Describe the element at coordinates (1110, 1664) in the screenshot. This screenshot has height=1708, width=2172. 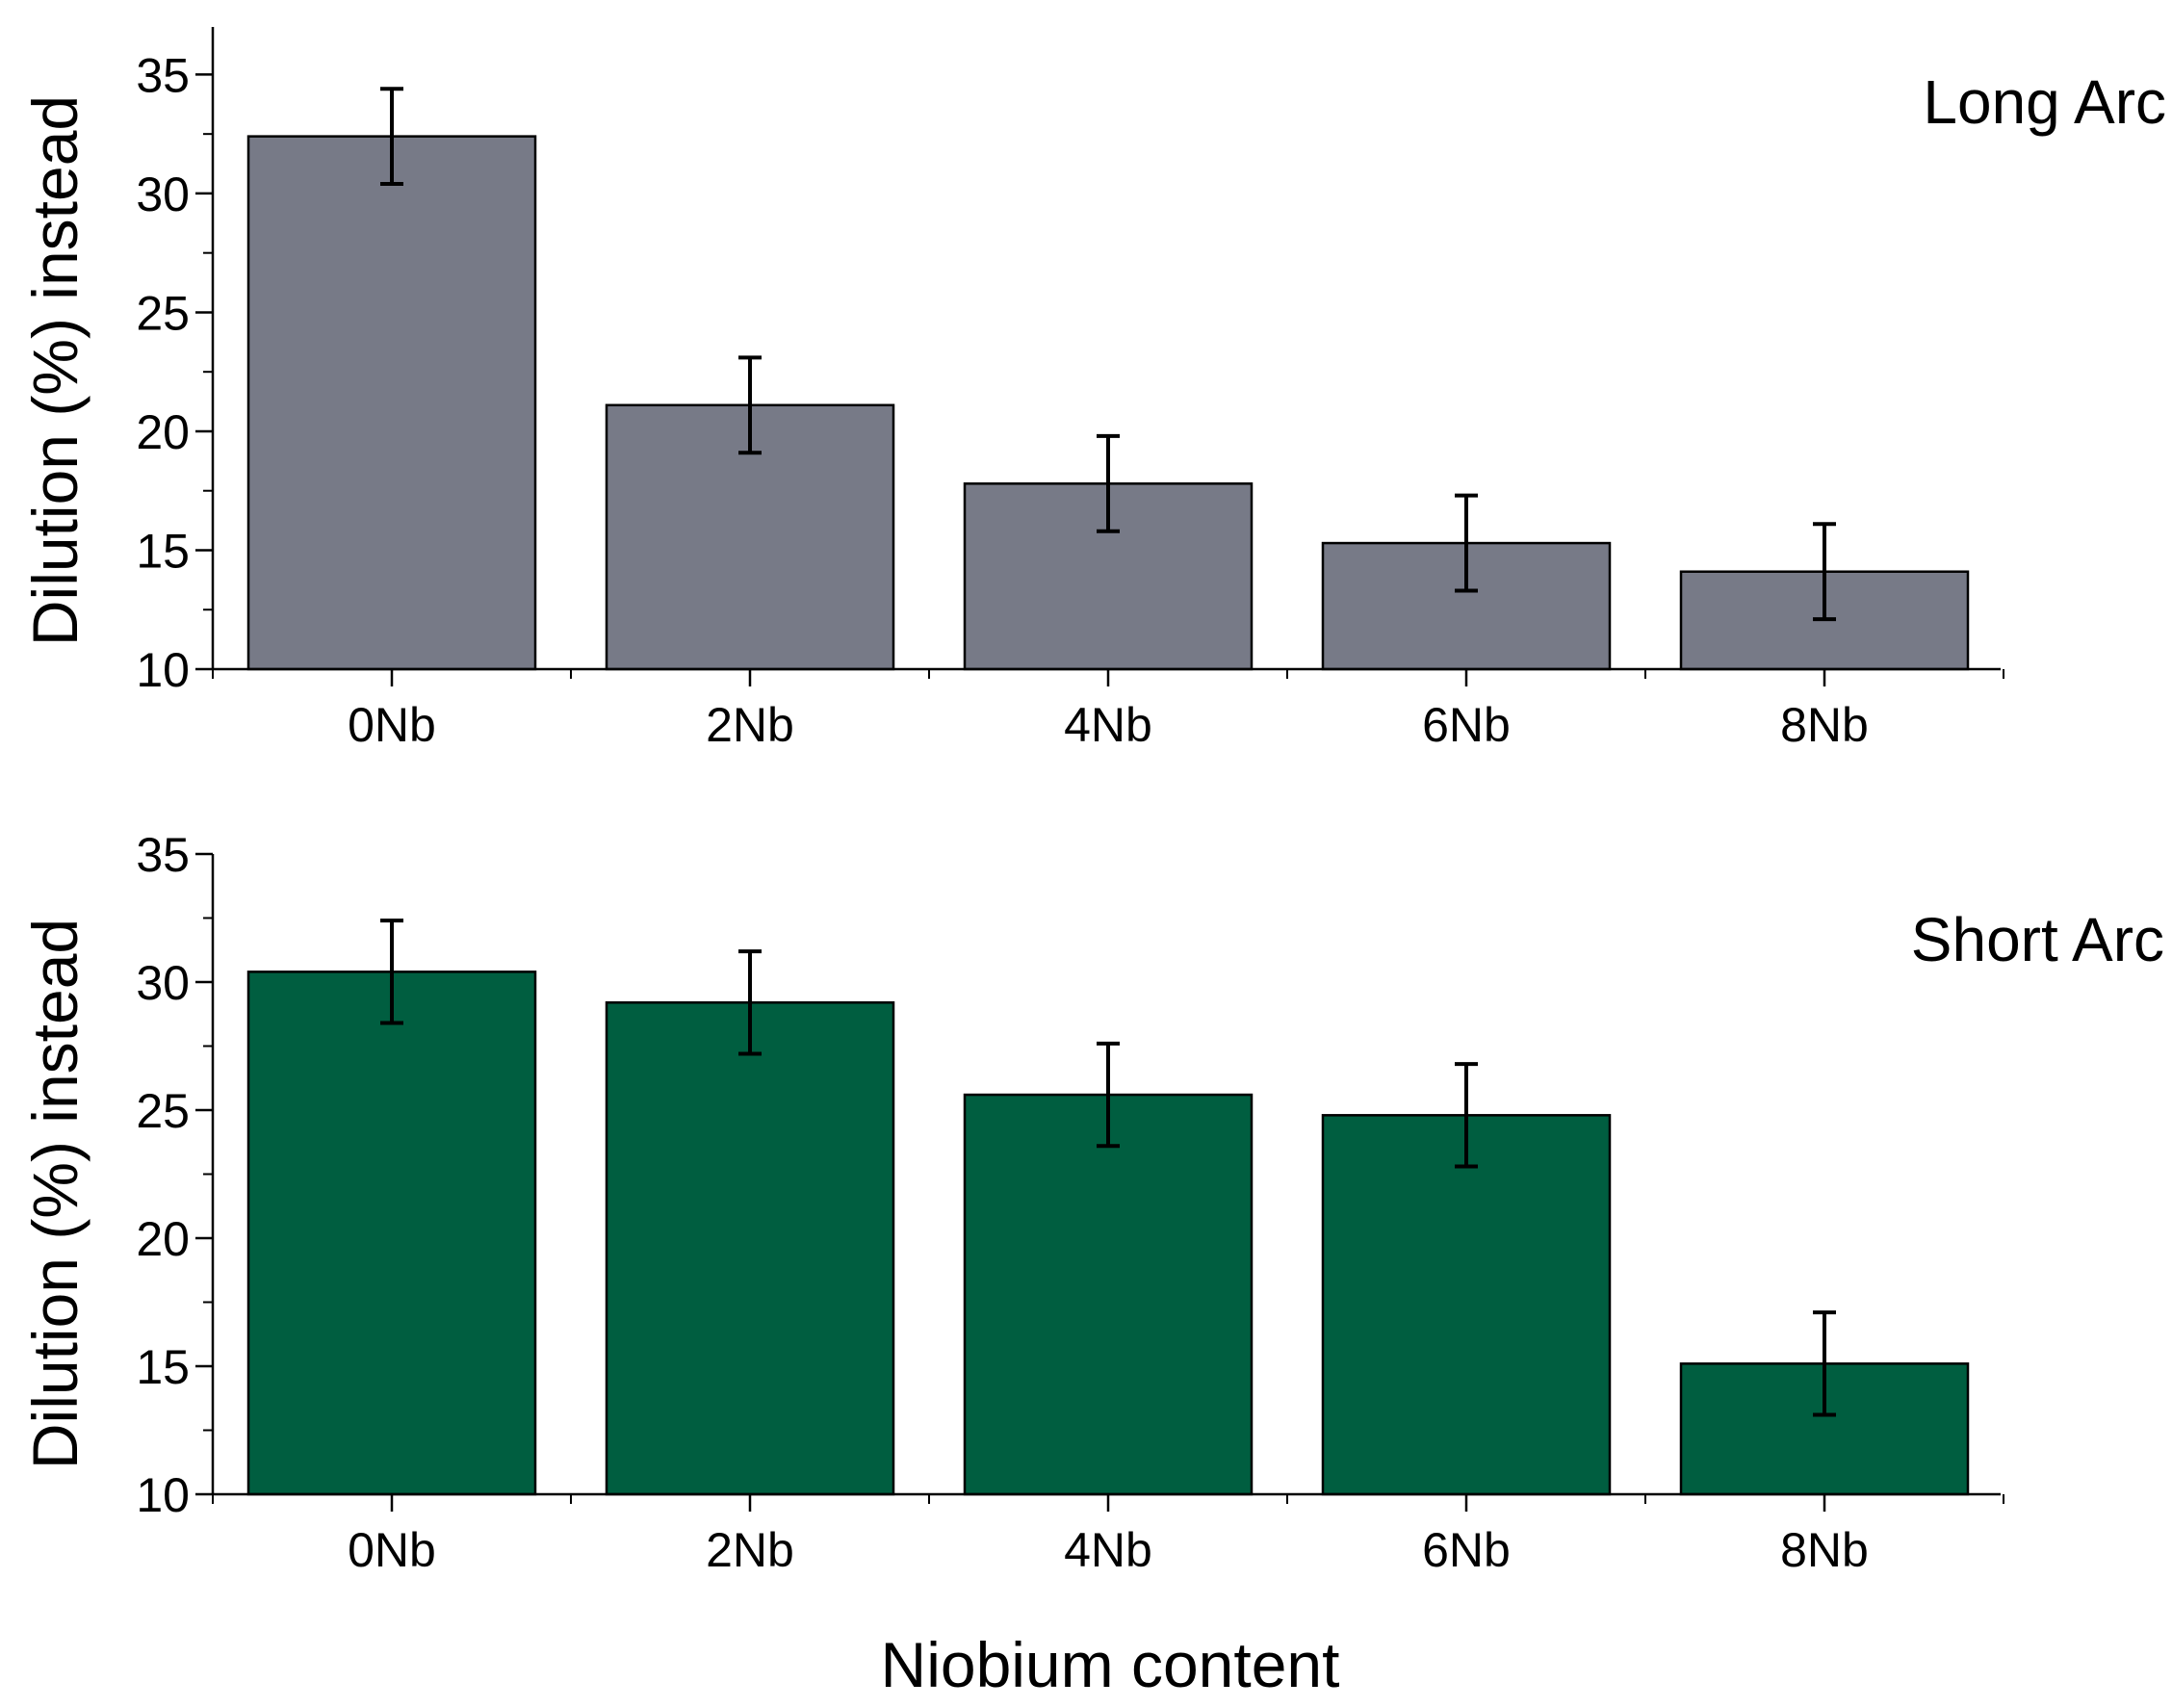
I see `x-axis-title: Niobium content` at that location.